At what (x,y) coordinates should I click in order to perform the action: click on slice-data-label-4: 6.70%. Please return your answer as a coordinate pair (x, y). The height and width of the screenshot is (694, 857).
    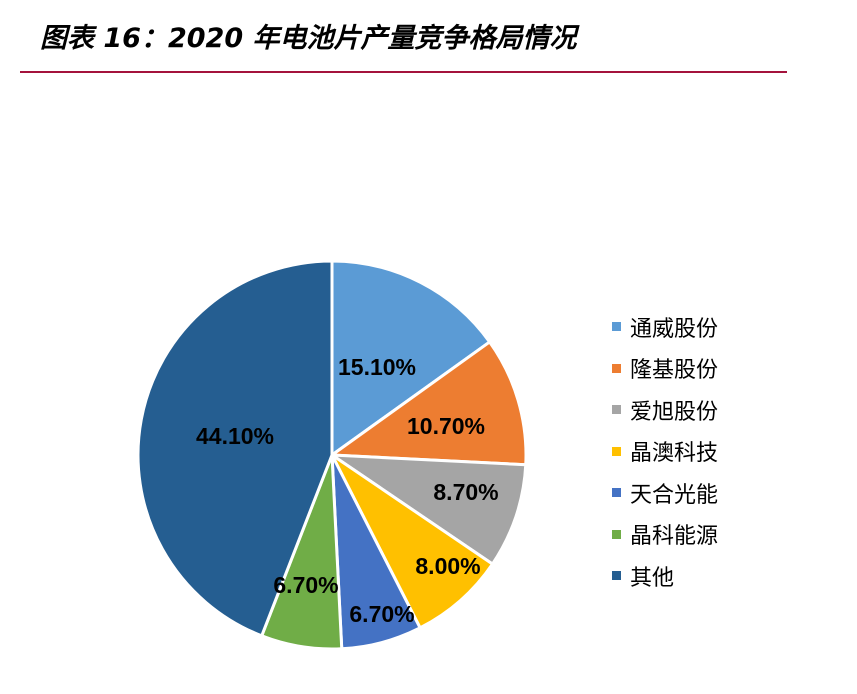
    Looking at the image, I should click on (381, 614).